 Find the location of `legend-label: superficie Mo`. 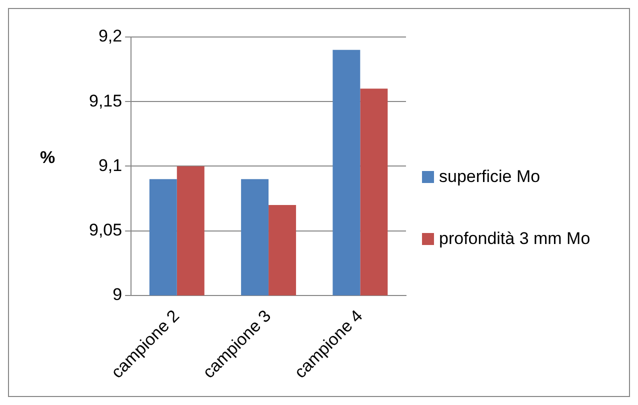

legend-label: superficie Mo is located at coordinates (490, 177).